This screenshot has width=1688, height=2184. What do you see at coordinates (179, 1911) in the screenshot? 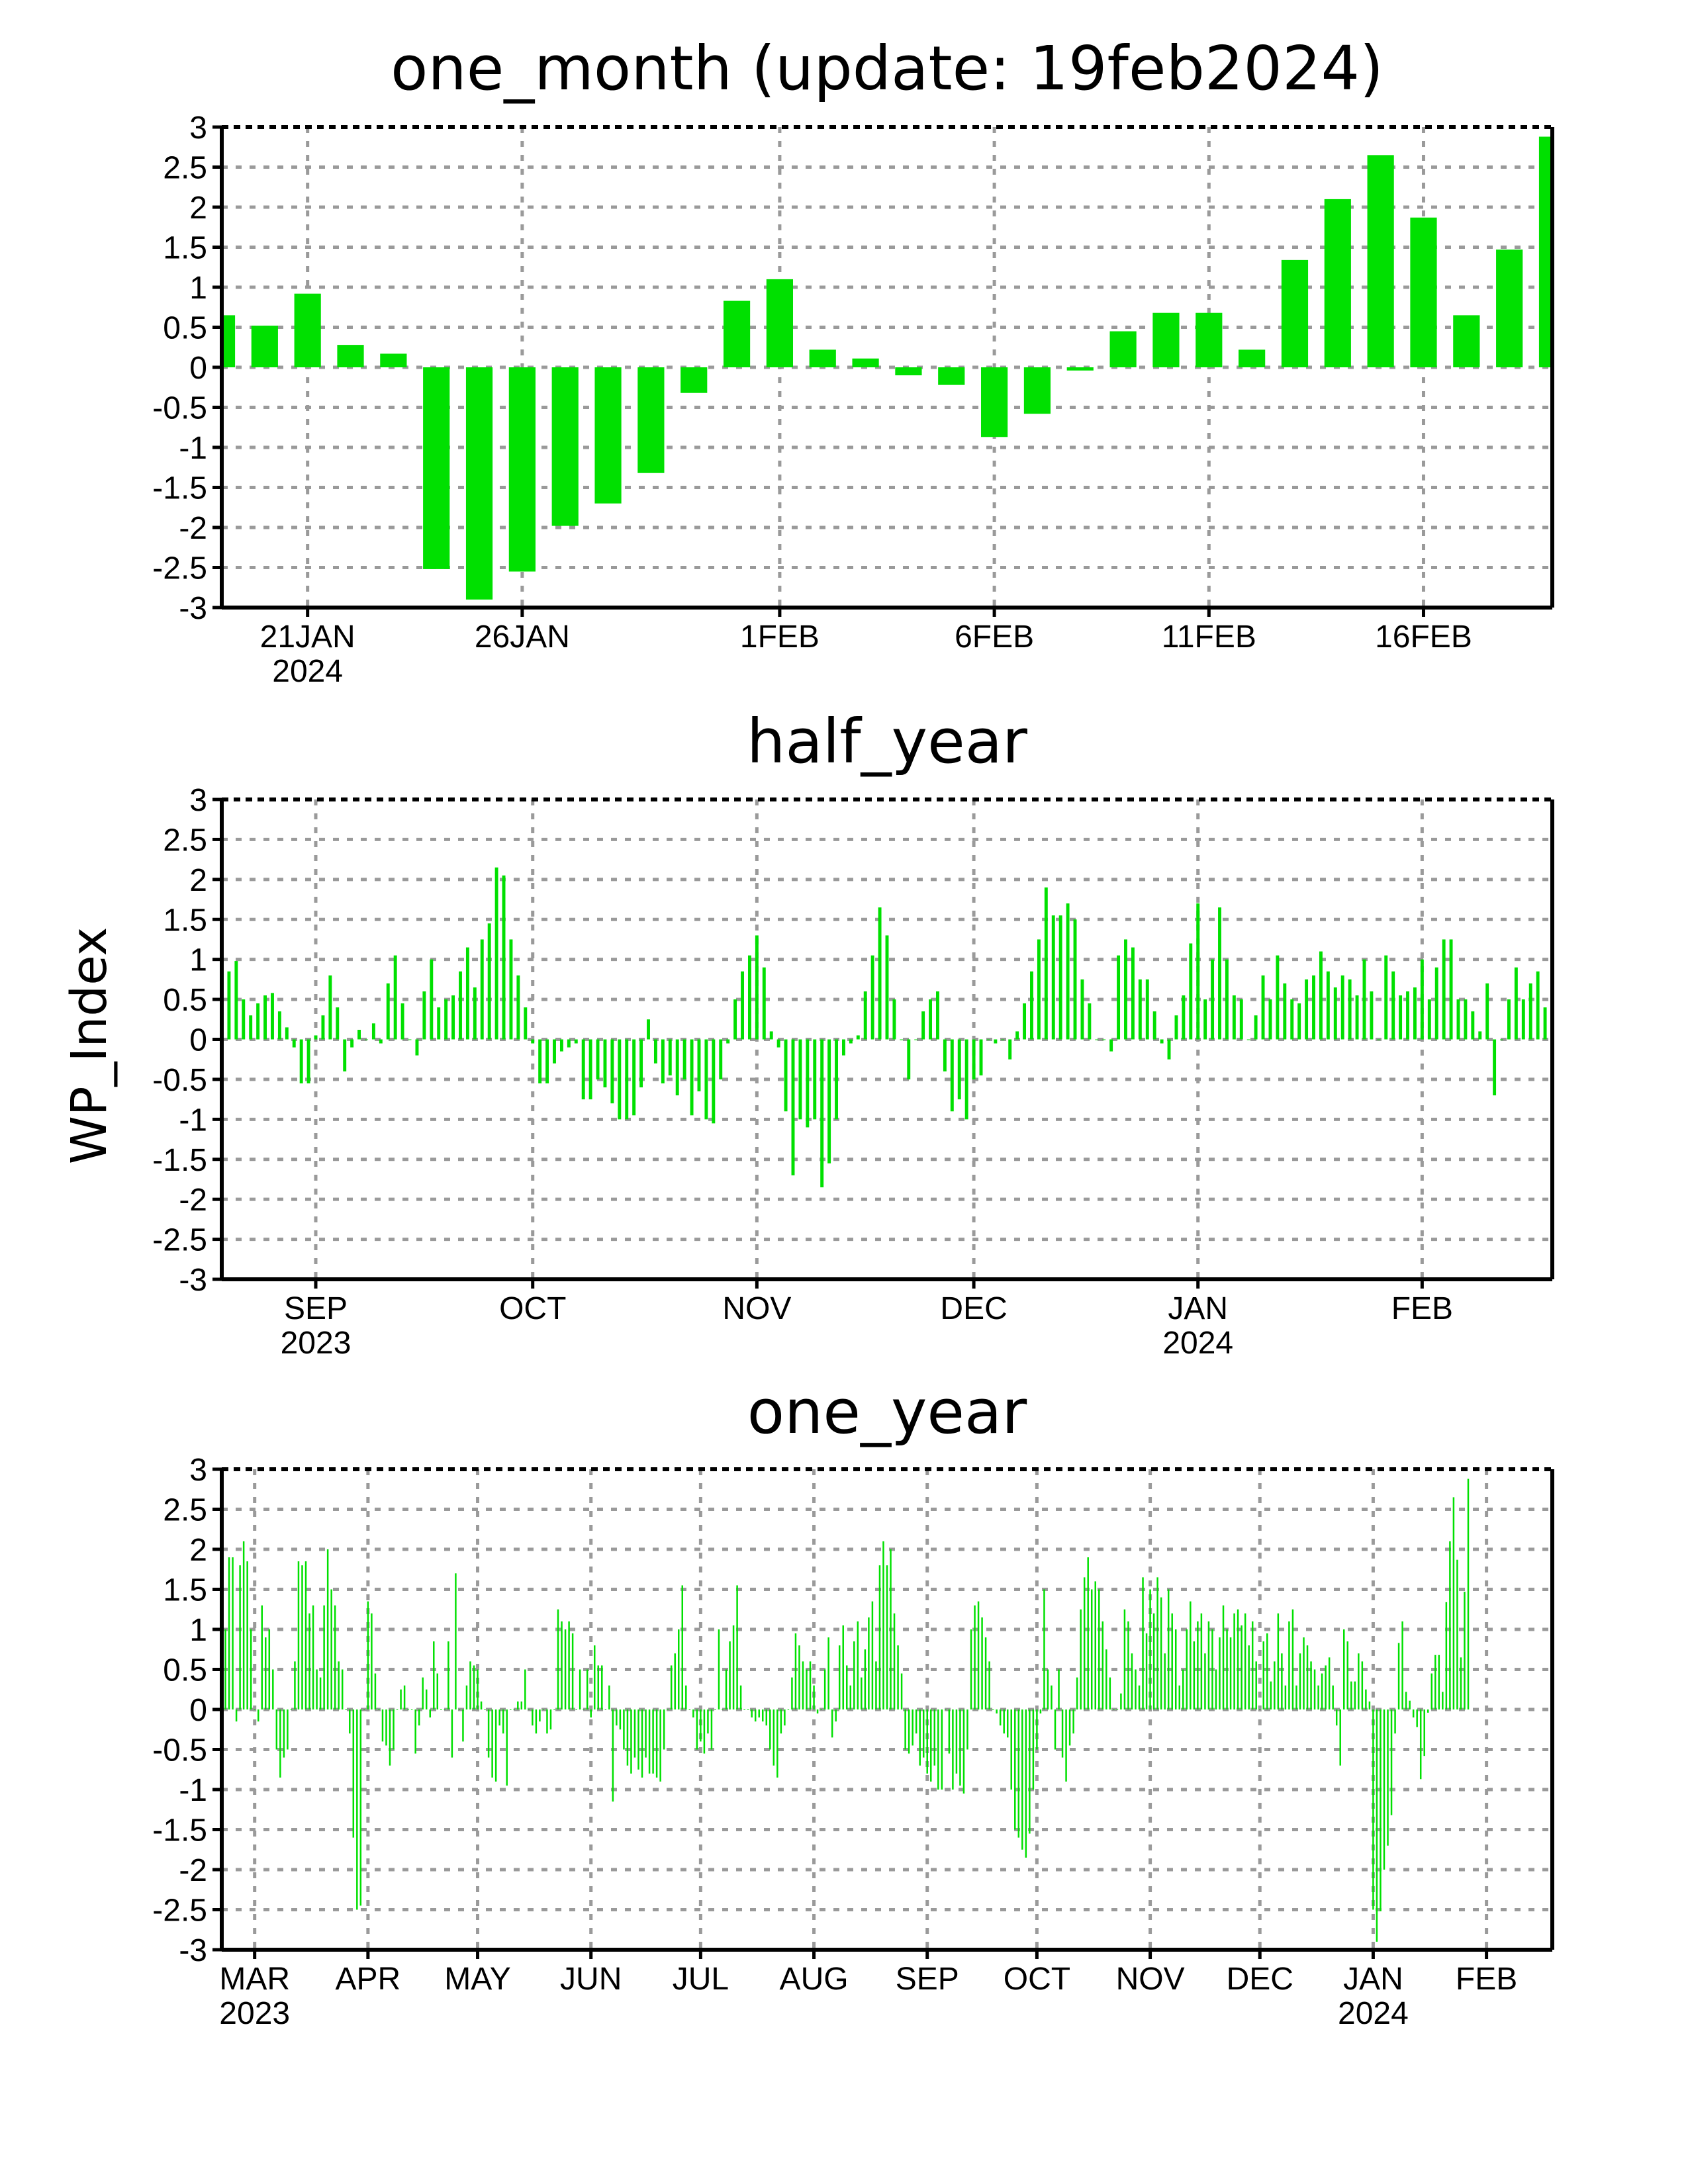
I see `y-tick-label: -2.5` at bounding box center [179, 1911].